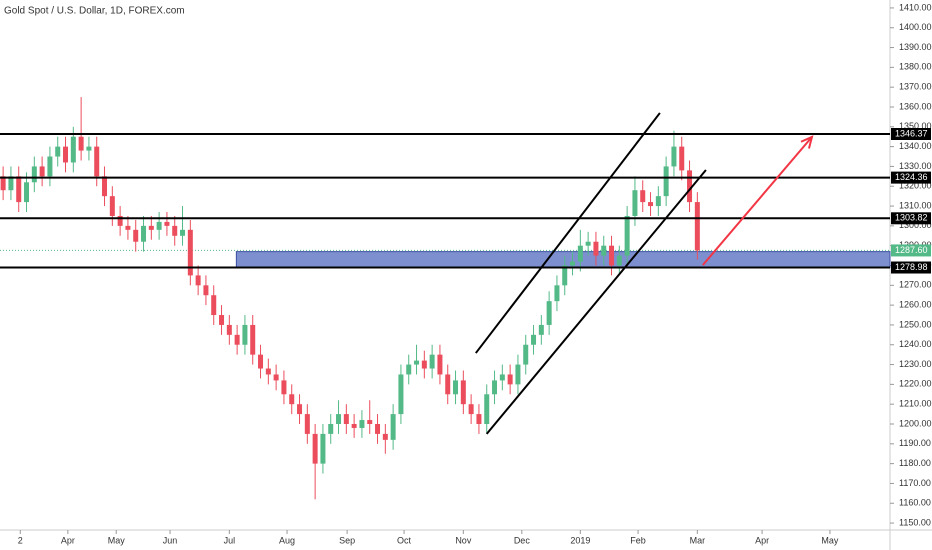  Describe the element at coordinates (915, 225) in the screenshot. I see `y-tick-label: 1300.00` at that location.